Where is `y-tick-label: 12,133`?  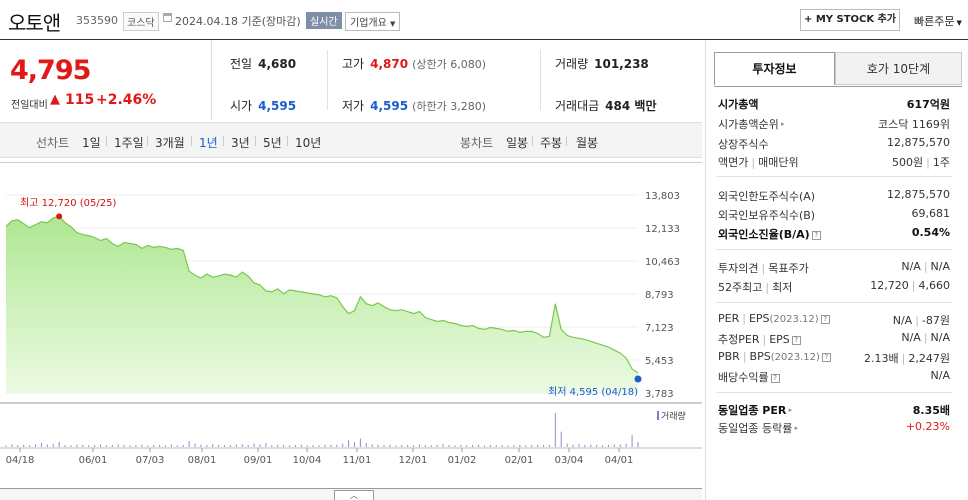
y-tick-label: 12,133 is located at coordinates (662, 229).